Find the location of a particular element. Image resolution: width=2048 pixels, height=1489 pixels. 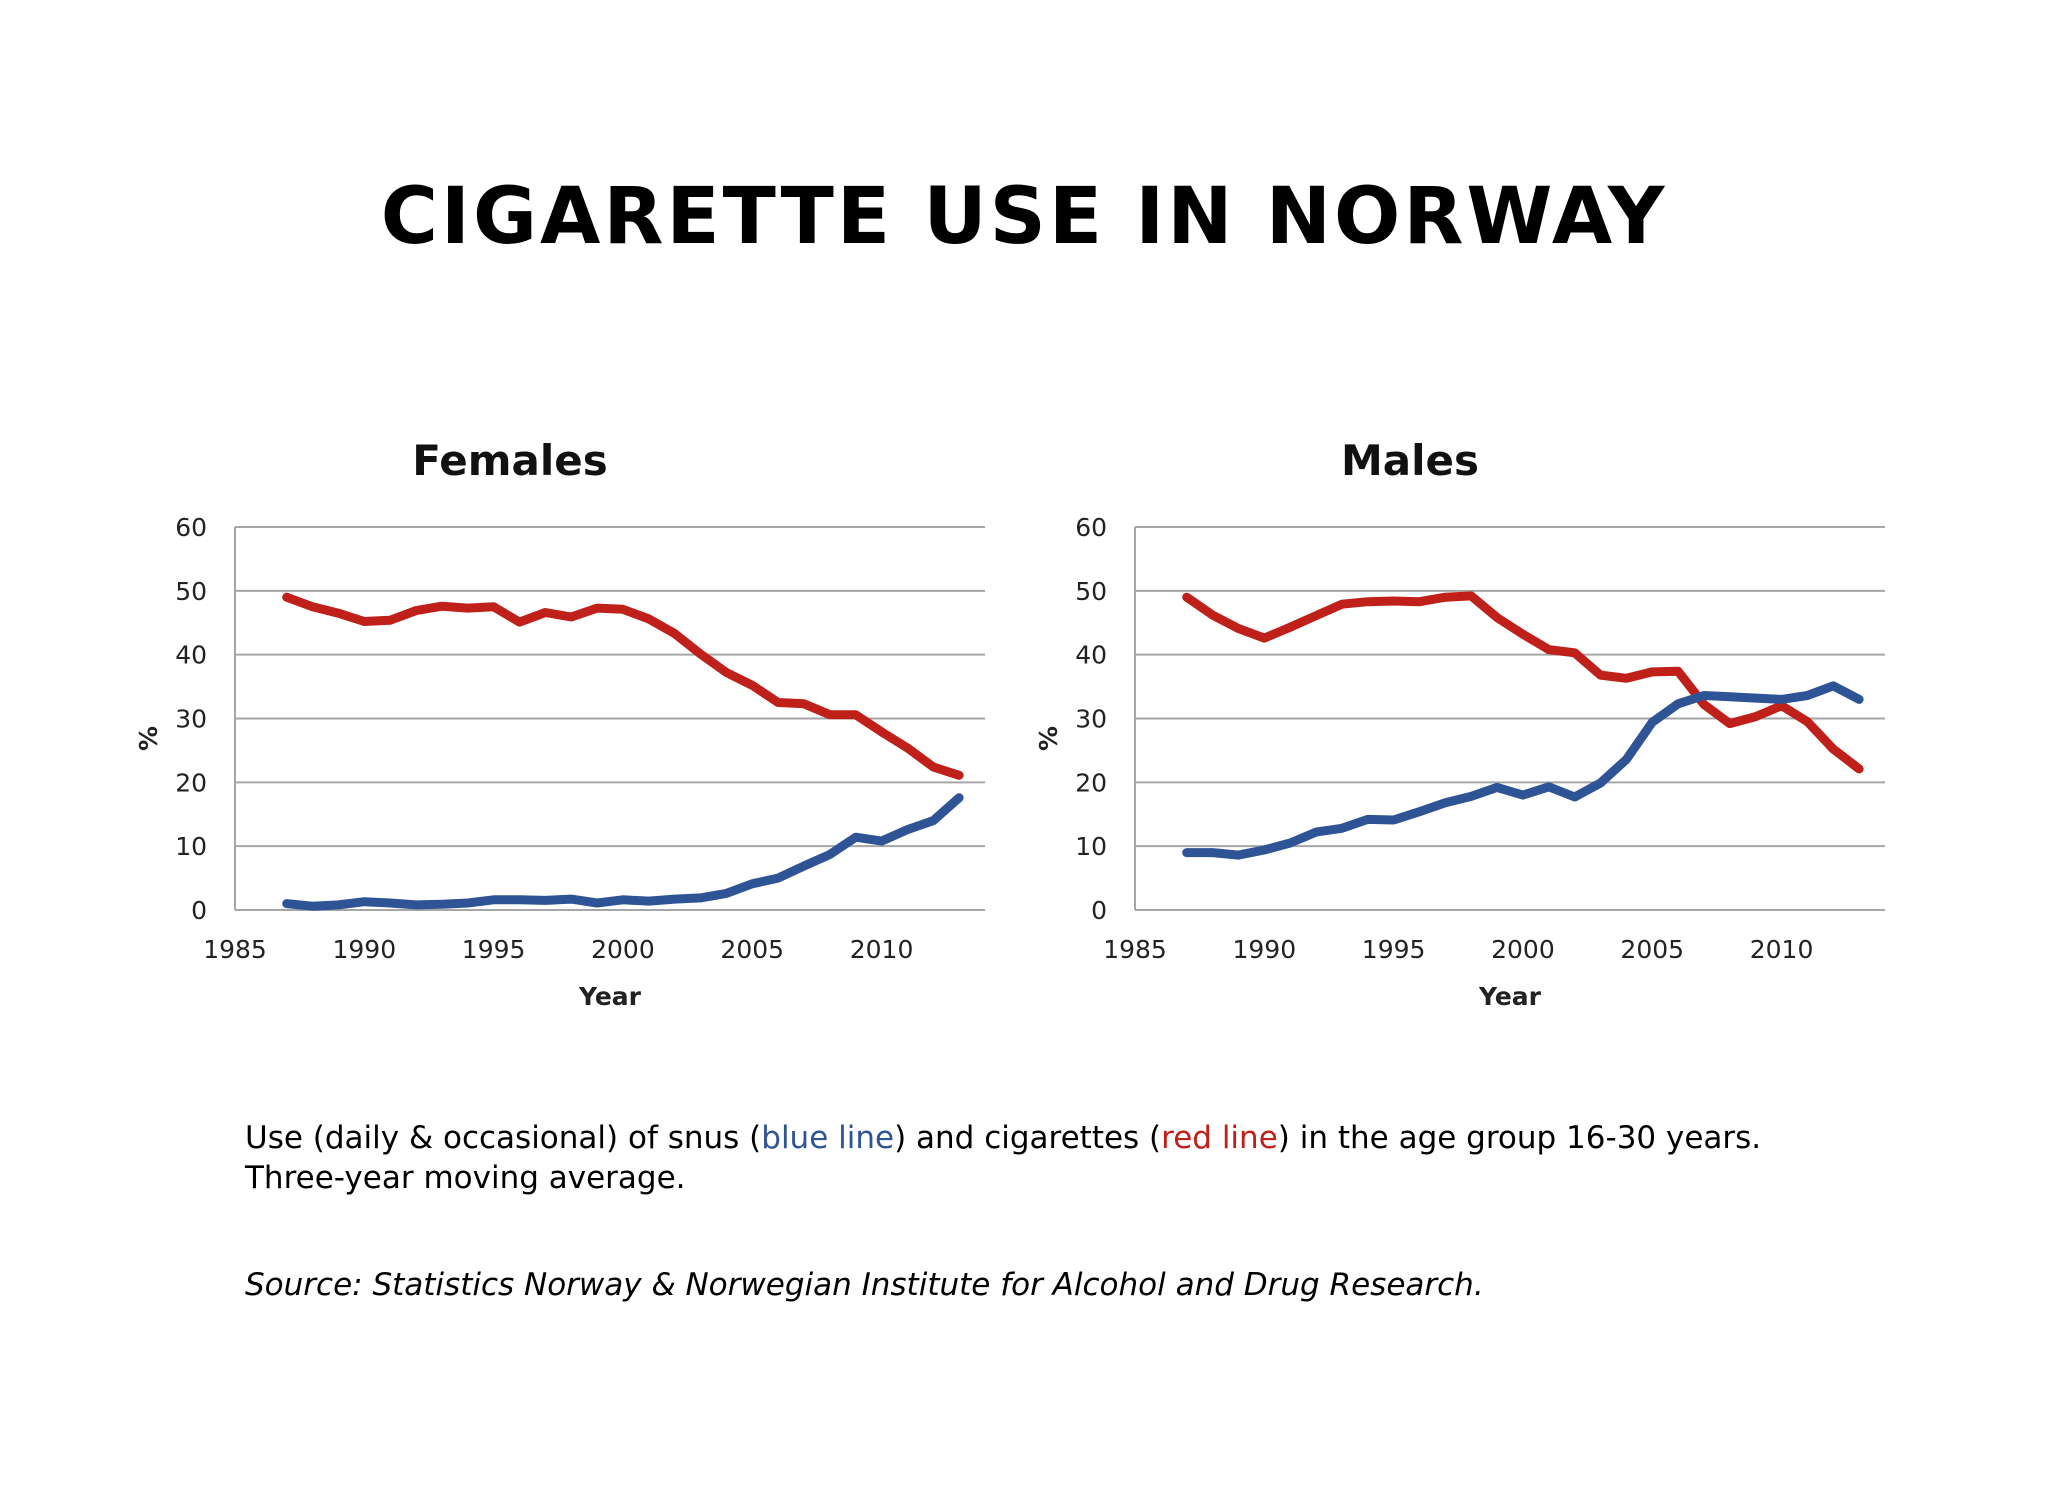

cigarettes-points is located at coordinates (623, 686).